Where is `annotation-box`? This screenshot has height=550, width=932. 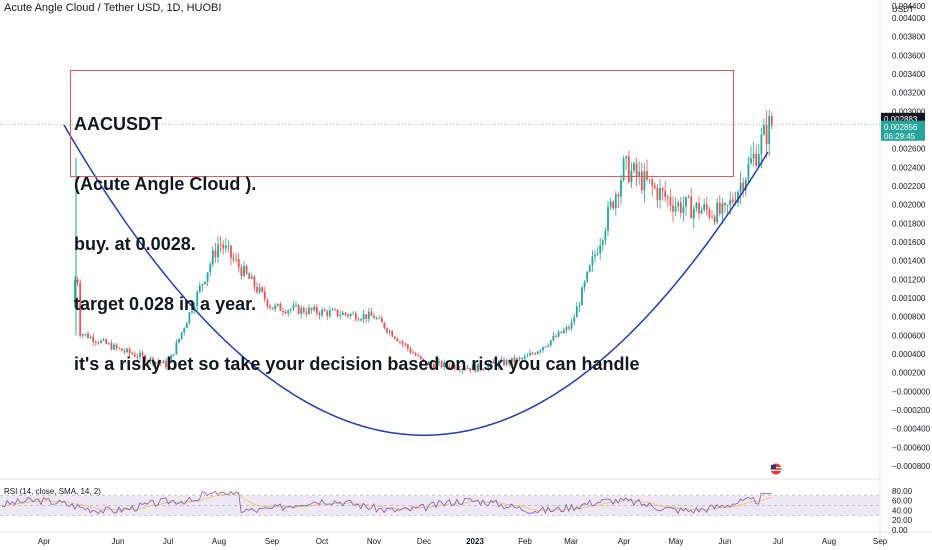
annotation-box is located at coordinates (402, 123).